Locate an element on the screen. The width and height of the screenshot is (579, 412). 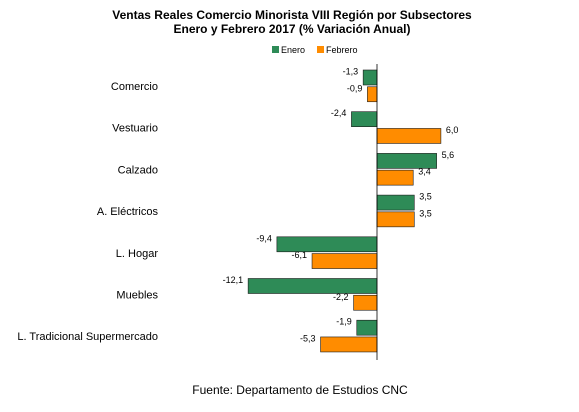
value-label: -2,4 is located at coordinates (339, 113).